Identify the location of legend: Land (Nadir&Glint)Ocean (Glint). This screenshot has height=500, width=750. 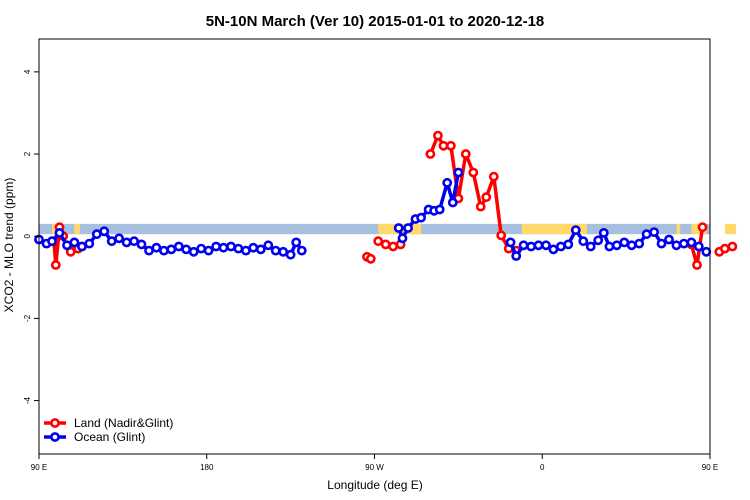
(108, 430).